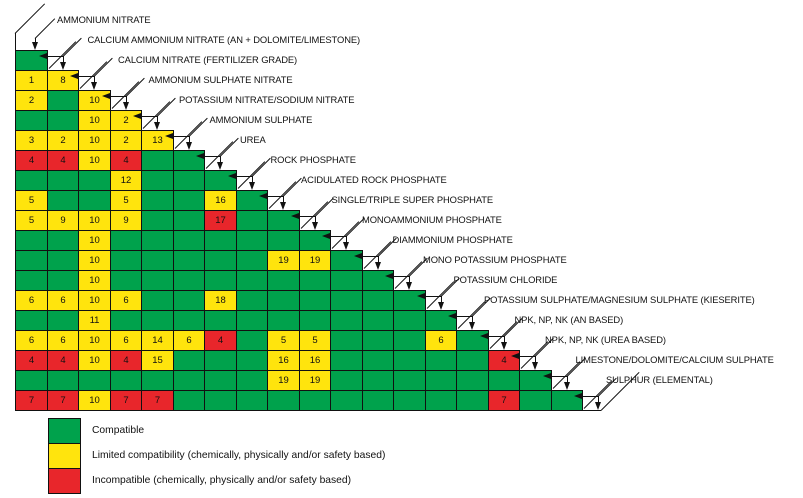  Describe the element at coordinates (409, 400) in the screenshot. I see `matrix-cell-r19-c13` at that location.